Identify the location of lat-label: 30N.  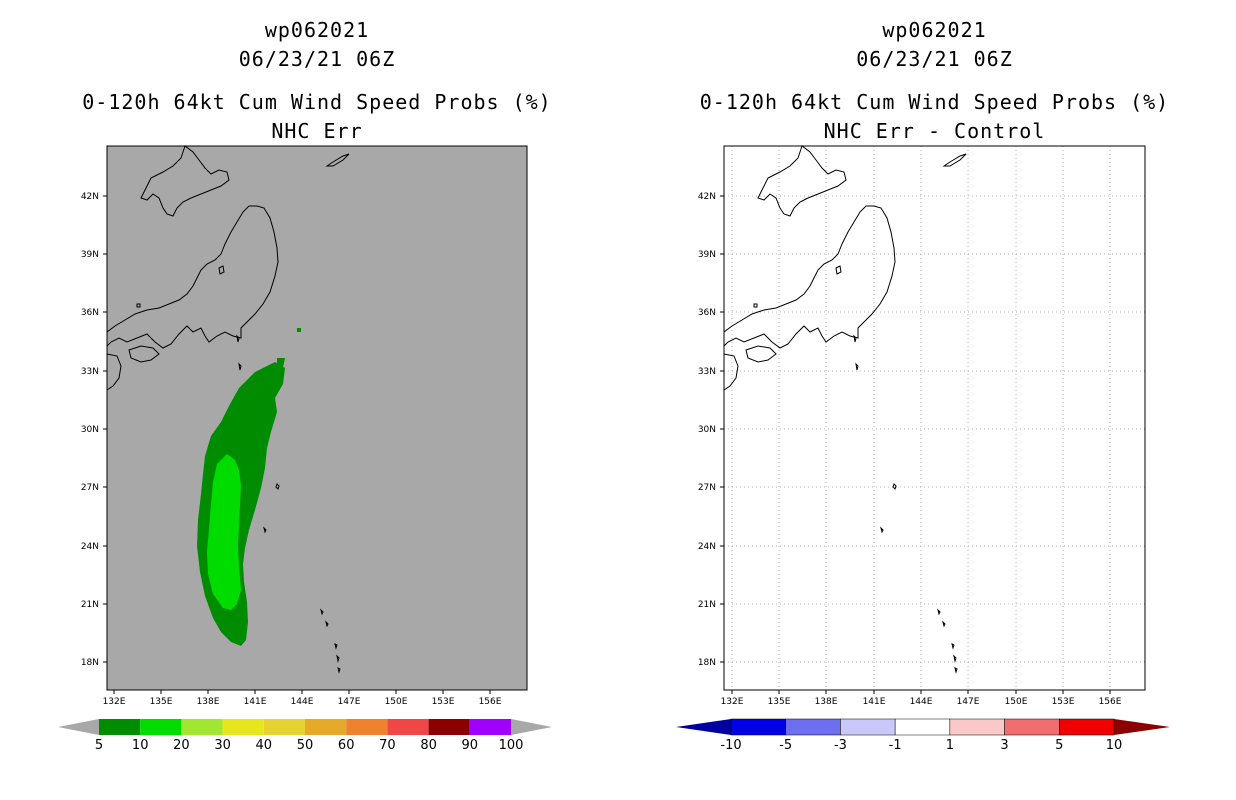
(90, 430).